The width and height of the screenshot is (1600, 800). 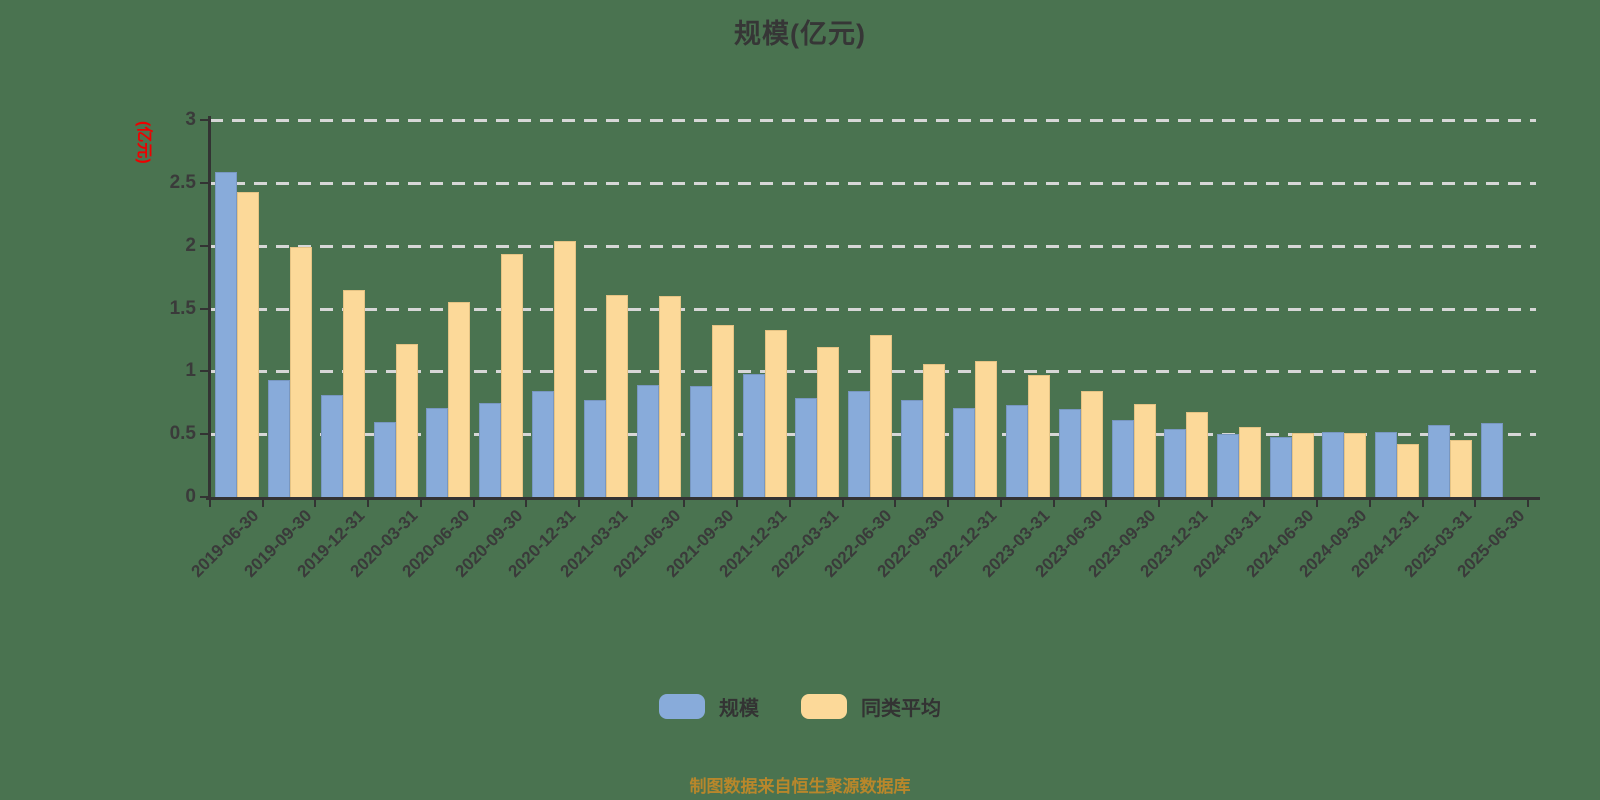 I want to click on y-axis-label: 2.5, so click(x=182, y=182).